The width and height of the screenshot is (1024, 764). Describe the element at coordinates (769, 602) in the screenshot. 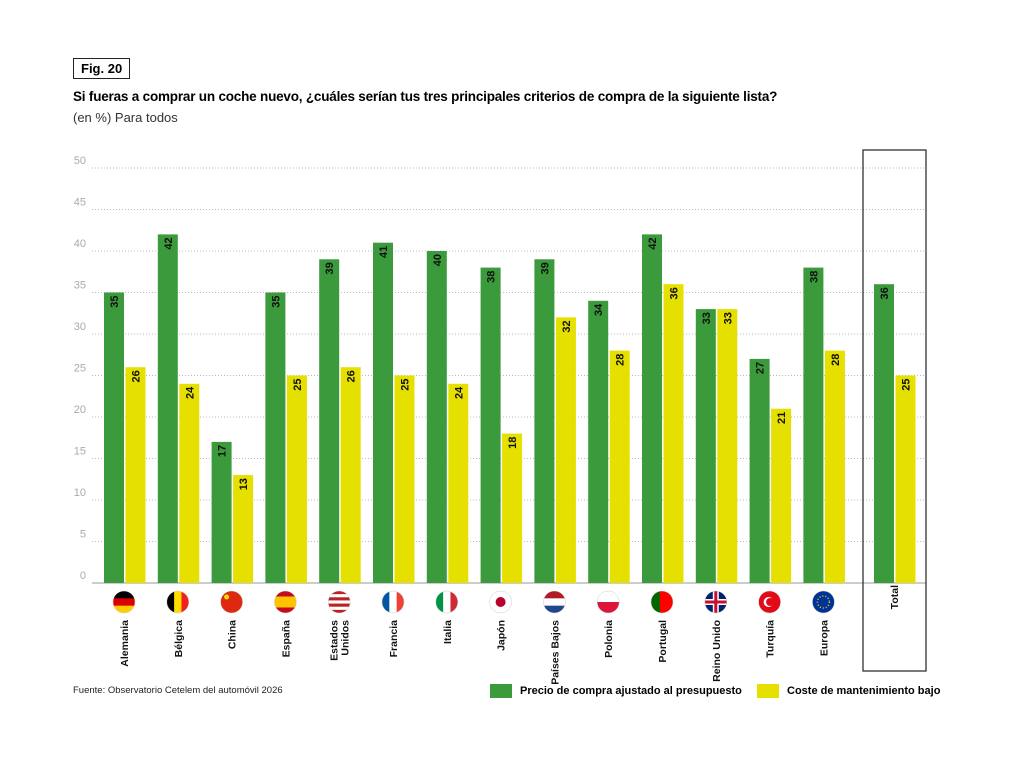

I see `flag-turkey-icon` at that location.